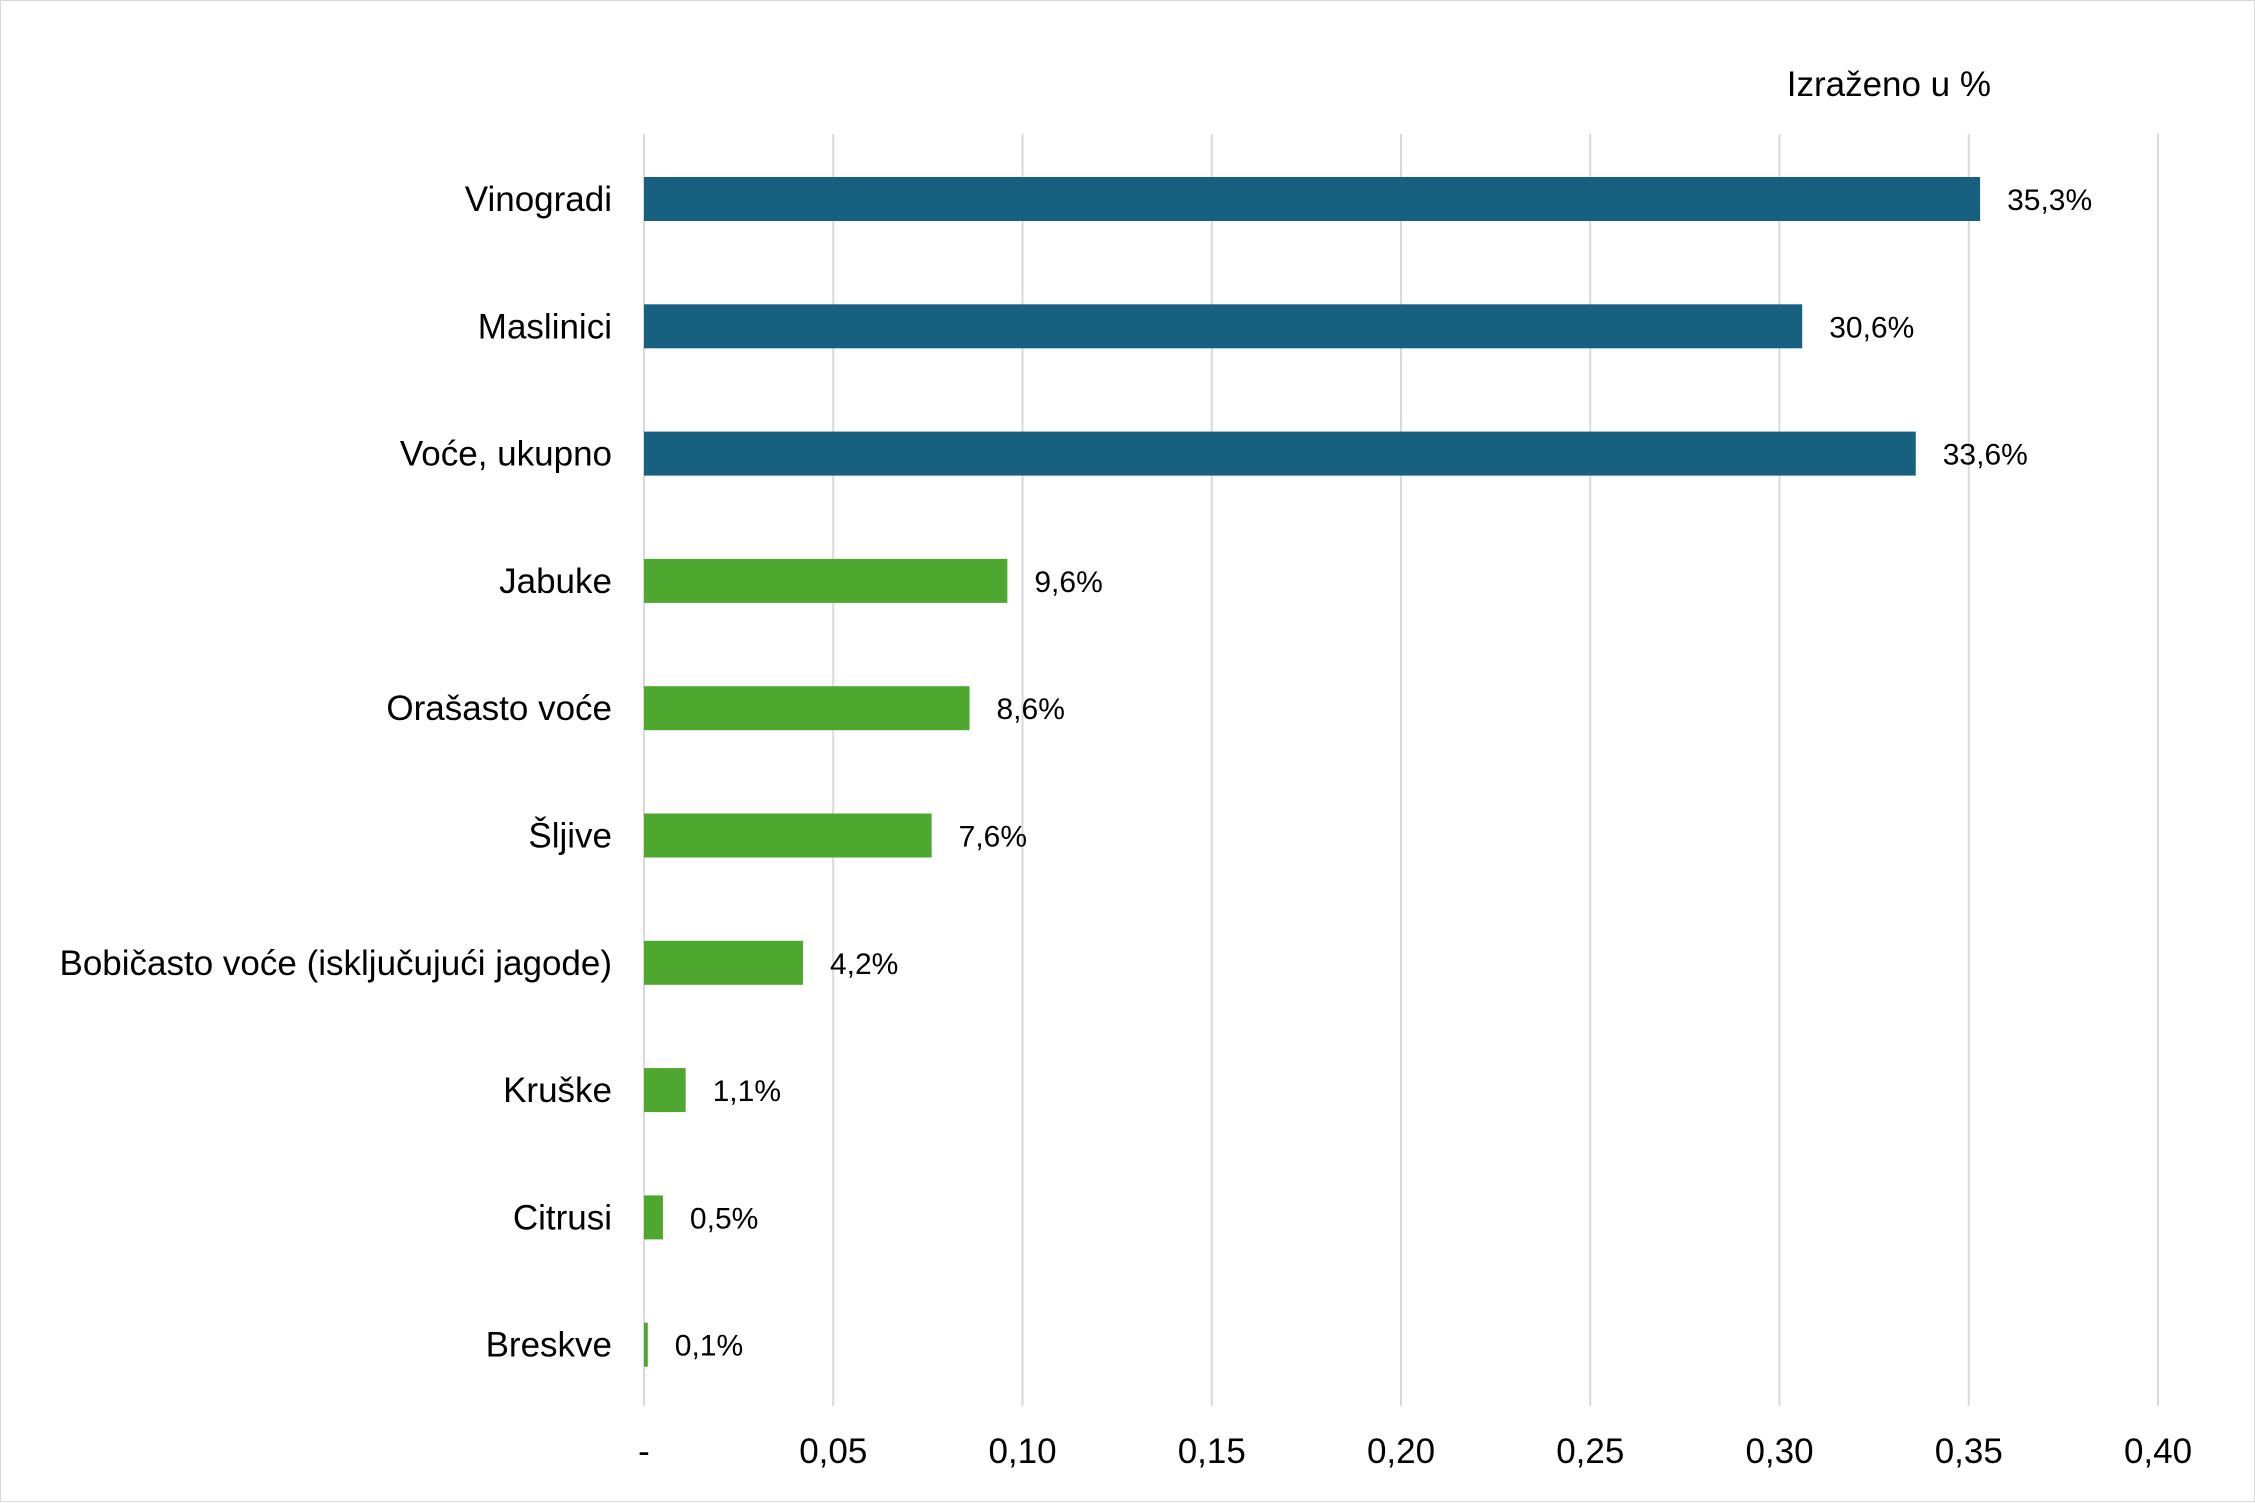 Image resolution: width=2255 pixels, height=1503 pixels. I want to click on bar-value-label: 35,3%, so click(2049, 200).